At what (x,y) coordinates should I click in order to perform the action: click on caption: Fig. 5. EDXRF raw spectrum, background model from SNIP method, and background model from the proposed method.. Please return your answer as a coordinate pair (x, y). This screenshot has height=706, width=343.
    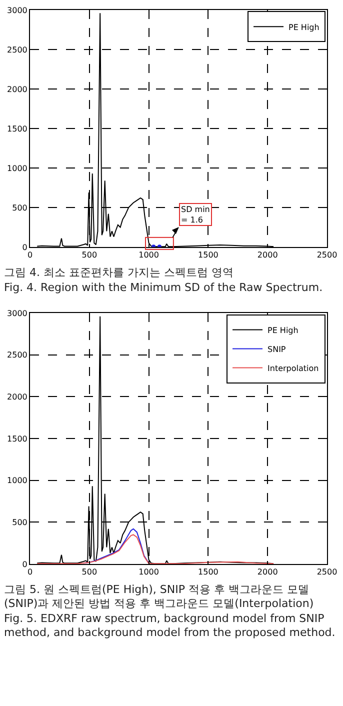
    Looking at the image, I should click on (170, 626).